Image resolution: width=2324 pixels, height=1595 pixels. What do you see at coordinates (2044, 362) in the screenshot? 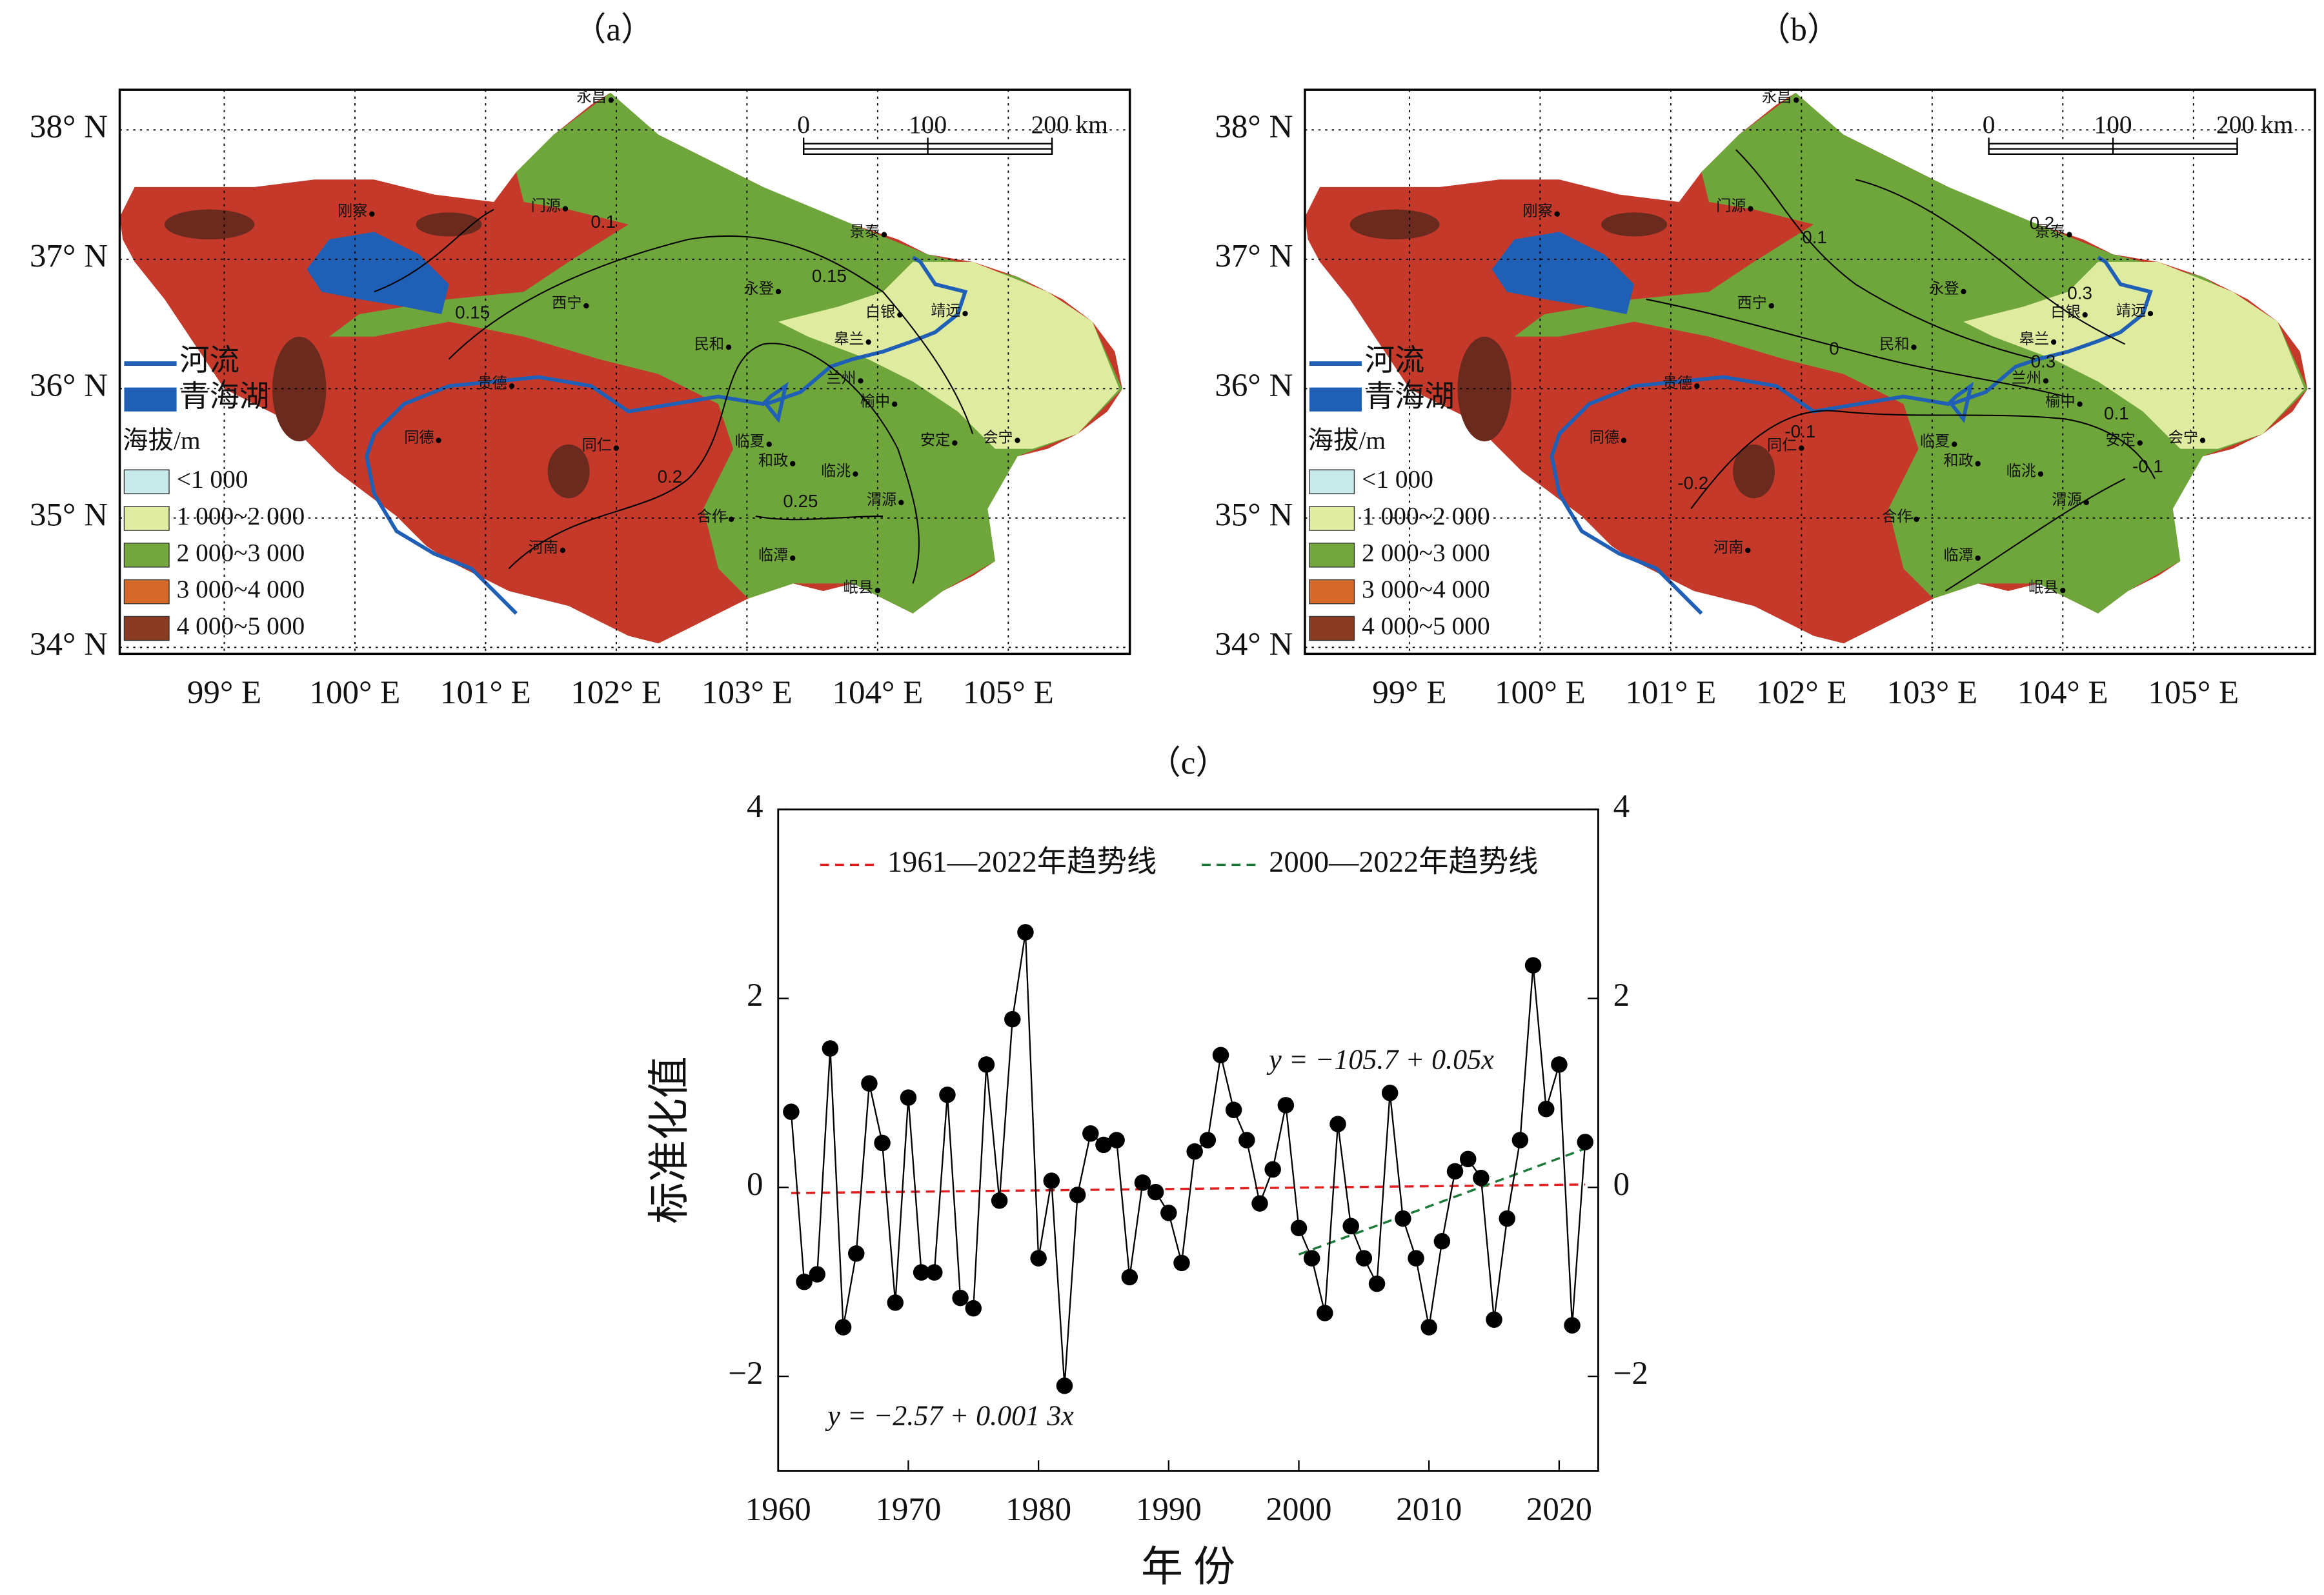
I see `contour-label: 0.3` at bounding box center [2044, 362].